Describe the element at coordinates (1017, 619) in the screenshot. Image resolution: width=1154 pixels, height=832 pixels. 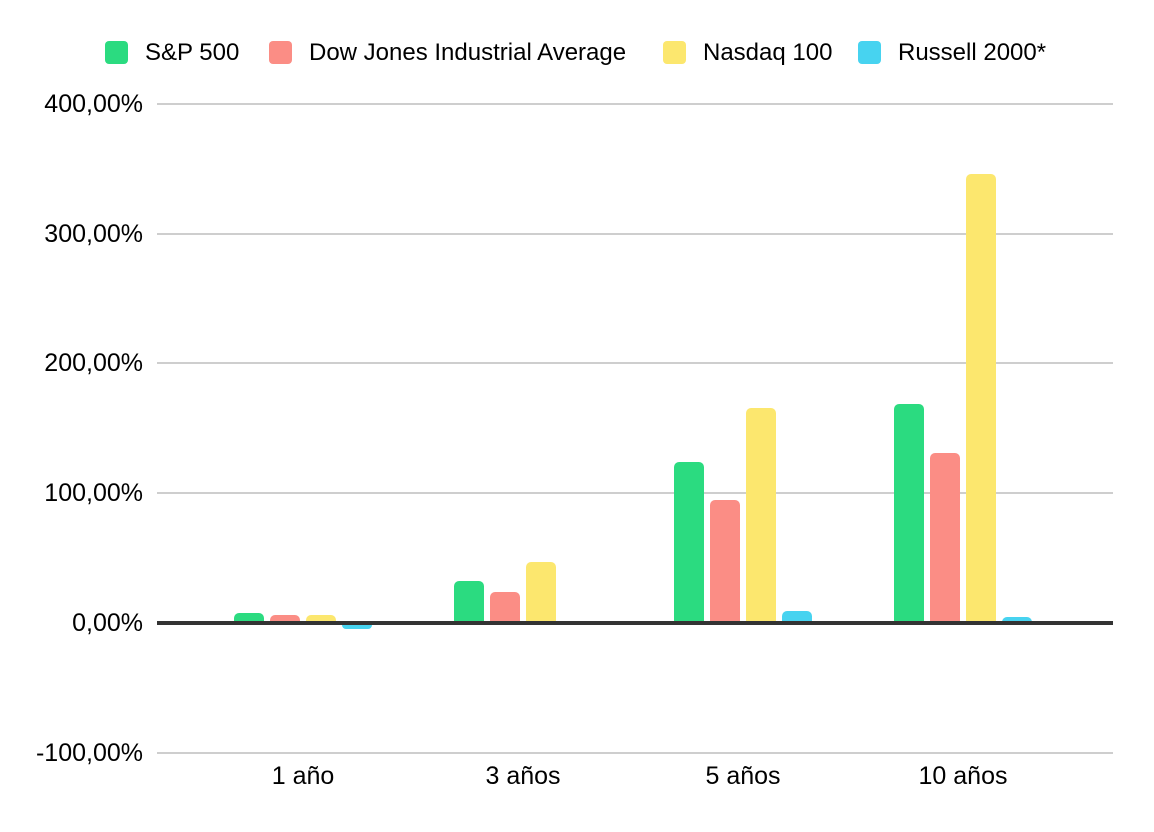
I see `bar-russell-2000-10-años` at that location.